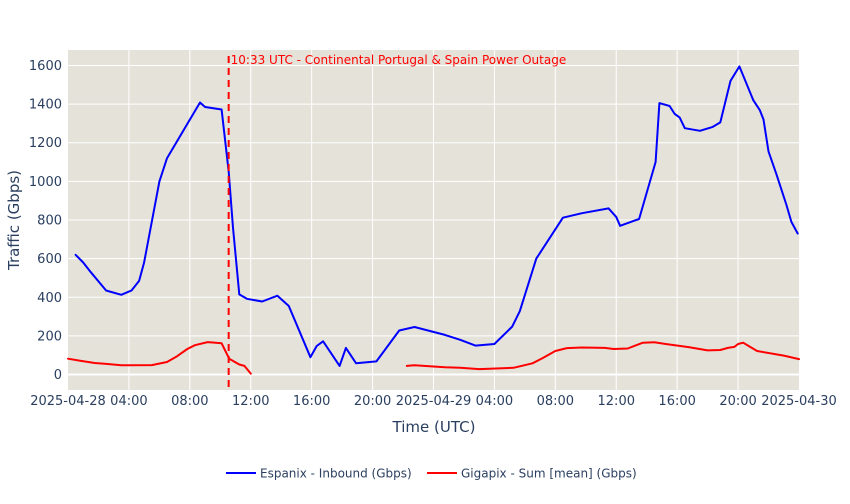  I want to click on series-line-gigapix, so click(433, 358).